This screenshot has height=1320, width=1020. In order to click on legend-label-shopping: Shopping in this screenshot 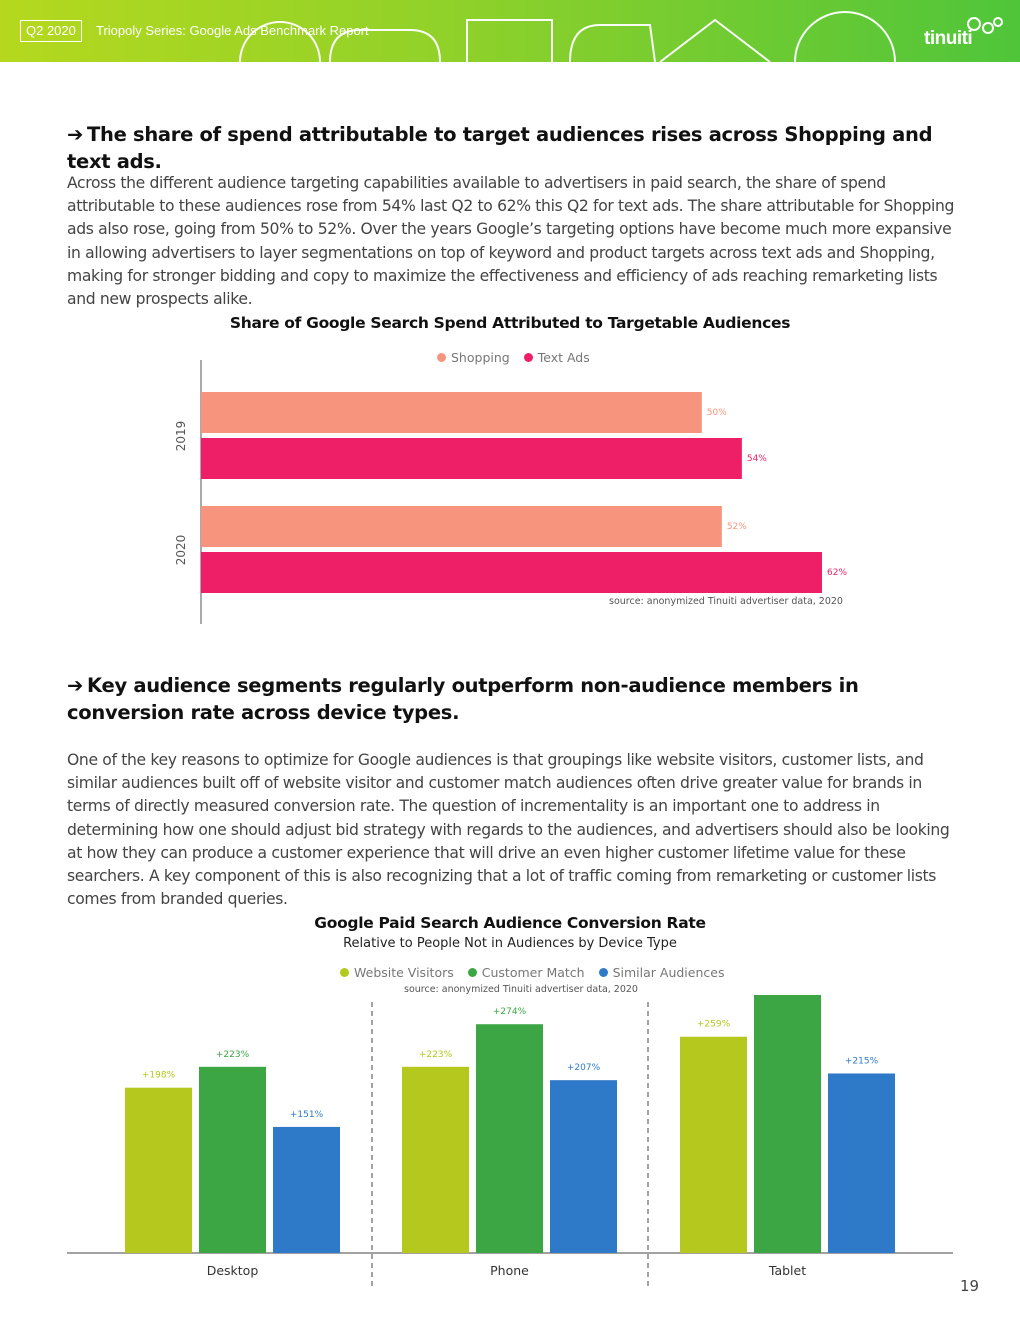, I will do `click(480, 357)`.